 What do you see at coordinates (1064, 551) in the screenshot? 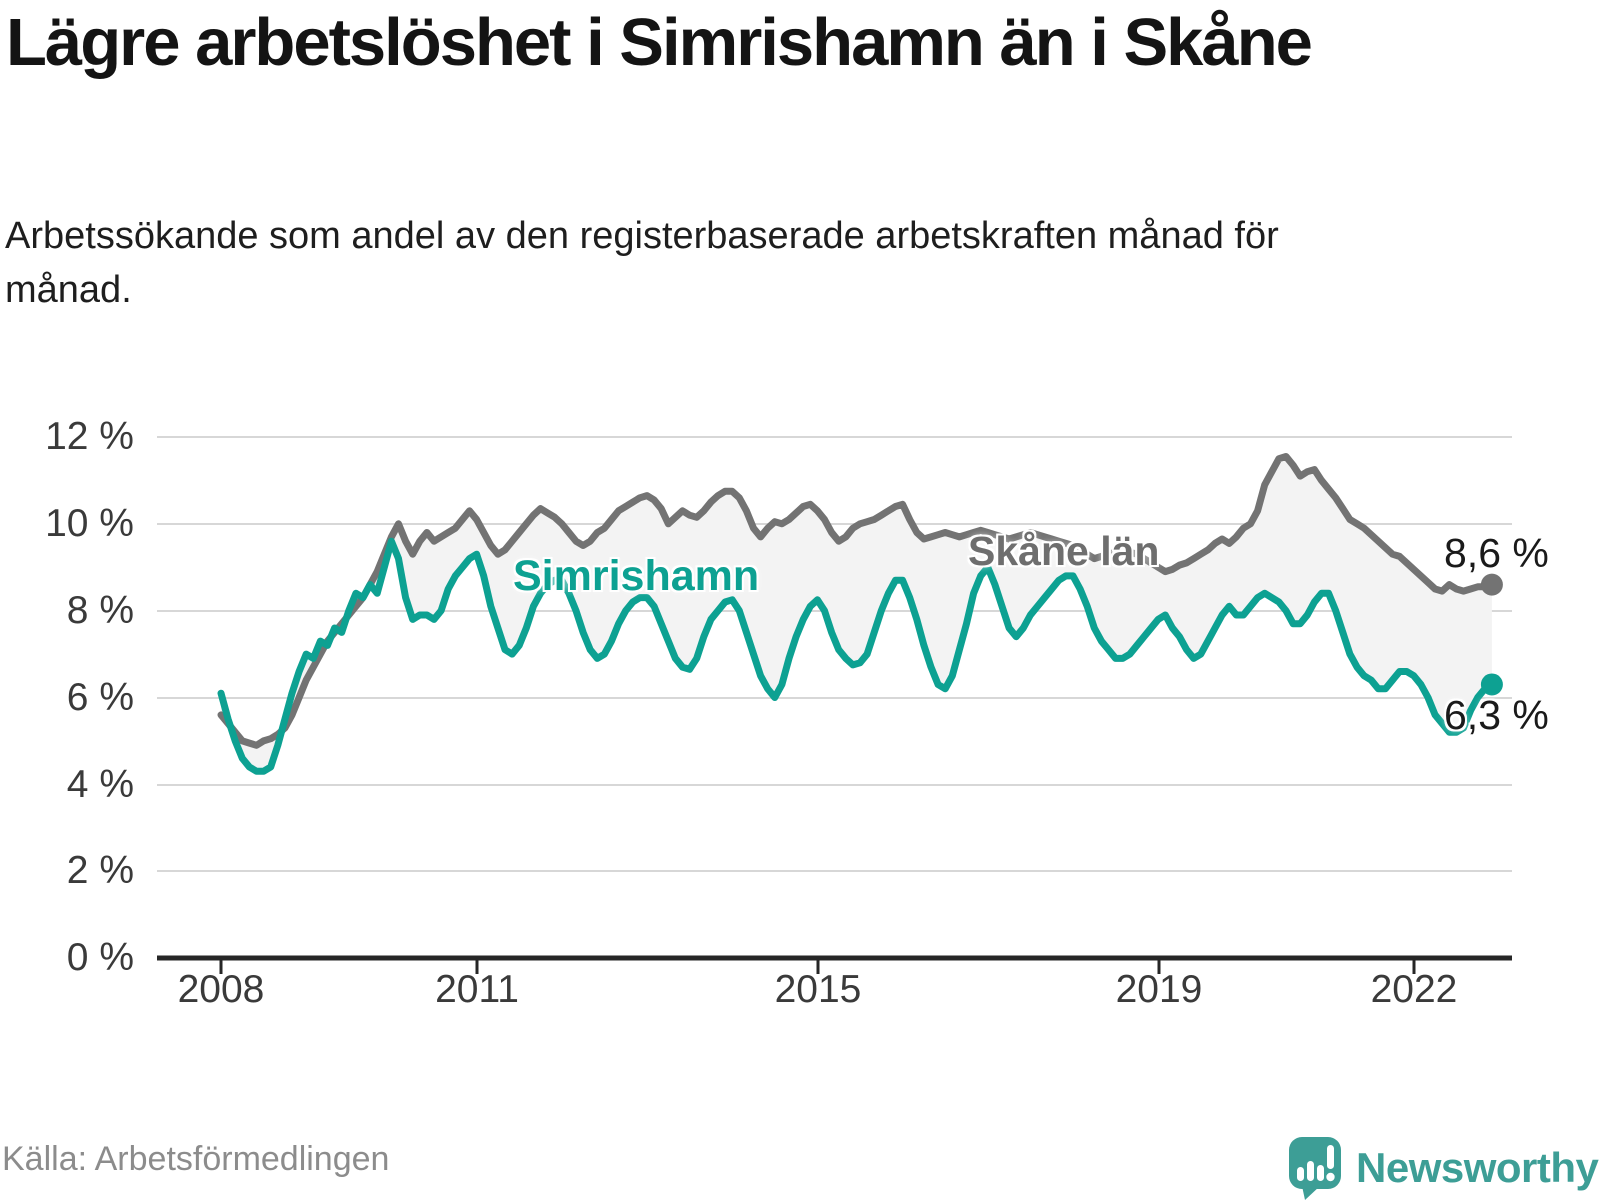
I see `skane-series-label: Skåne län` at bounding box center [1064, 551].